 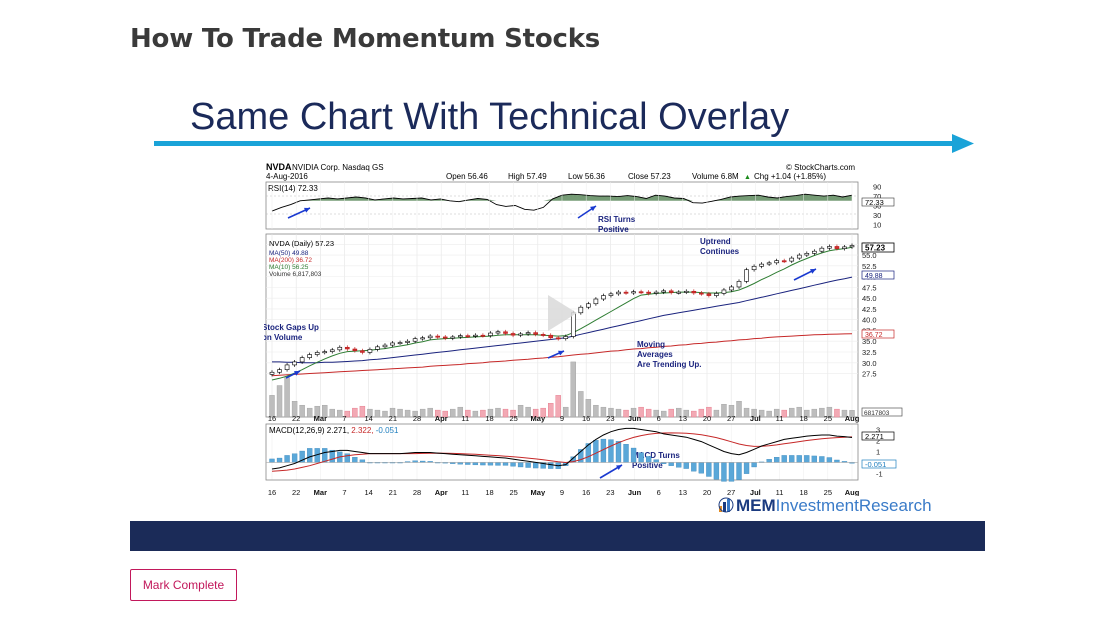 I want to click on ma10-legend: MA(10) 56.25, so click(x=289, y=267).